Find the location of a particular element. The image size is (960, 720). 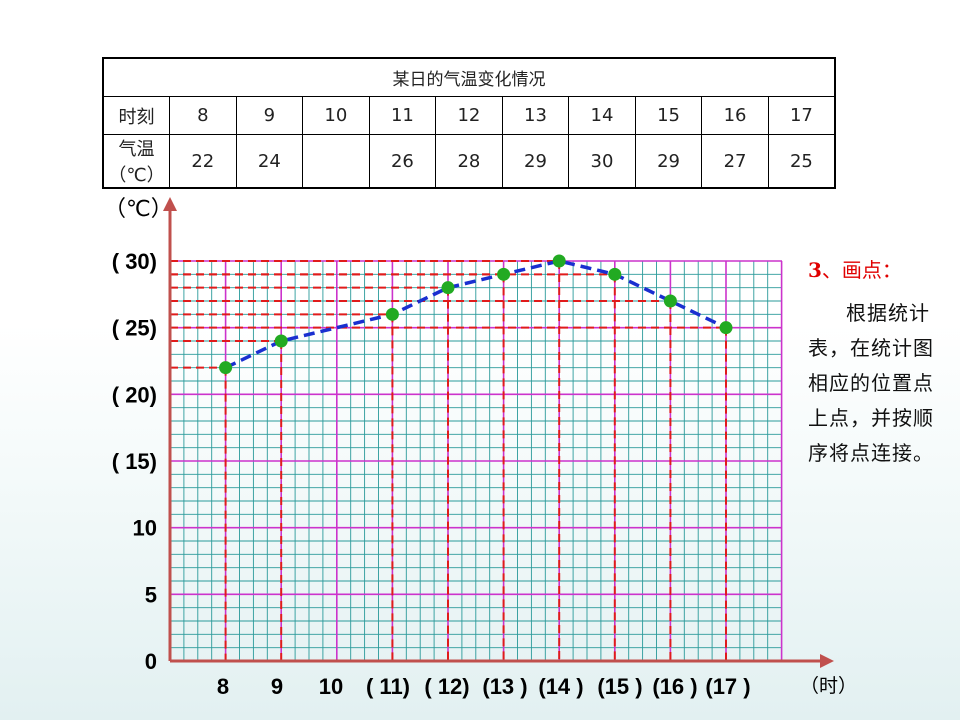

temp-cell: 30 is located at coordinates (602, 161).